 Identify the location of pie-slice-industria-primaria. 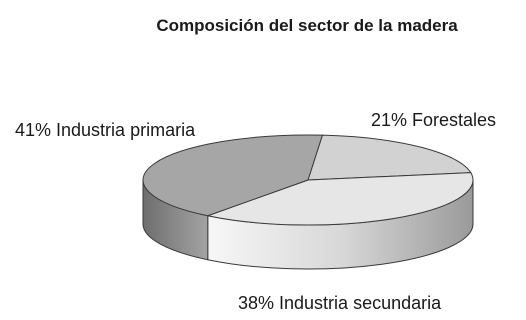
(233, 175).